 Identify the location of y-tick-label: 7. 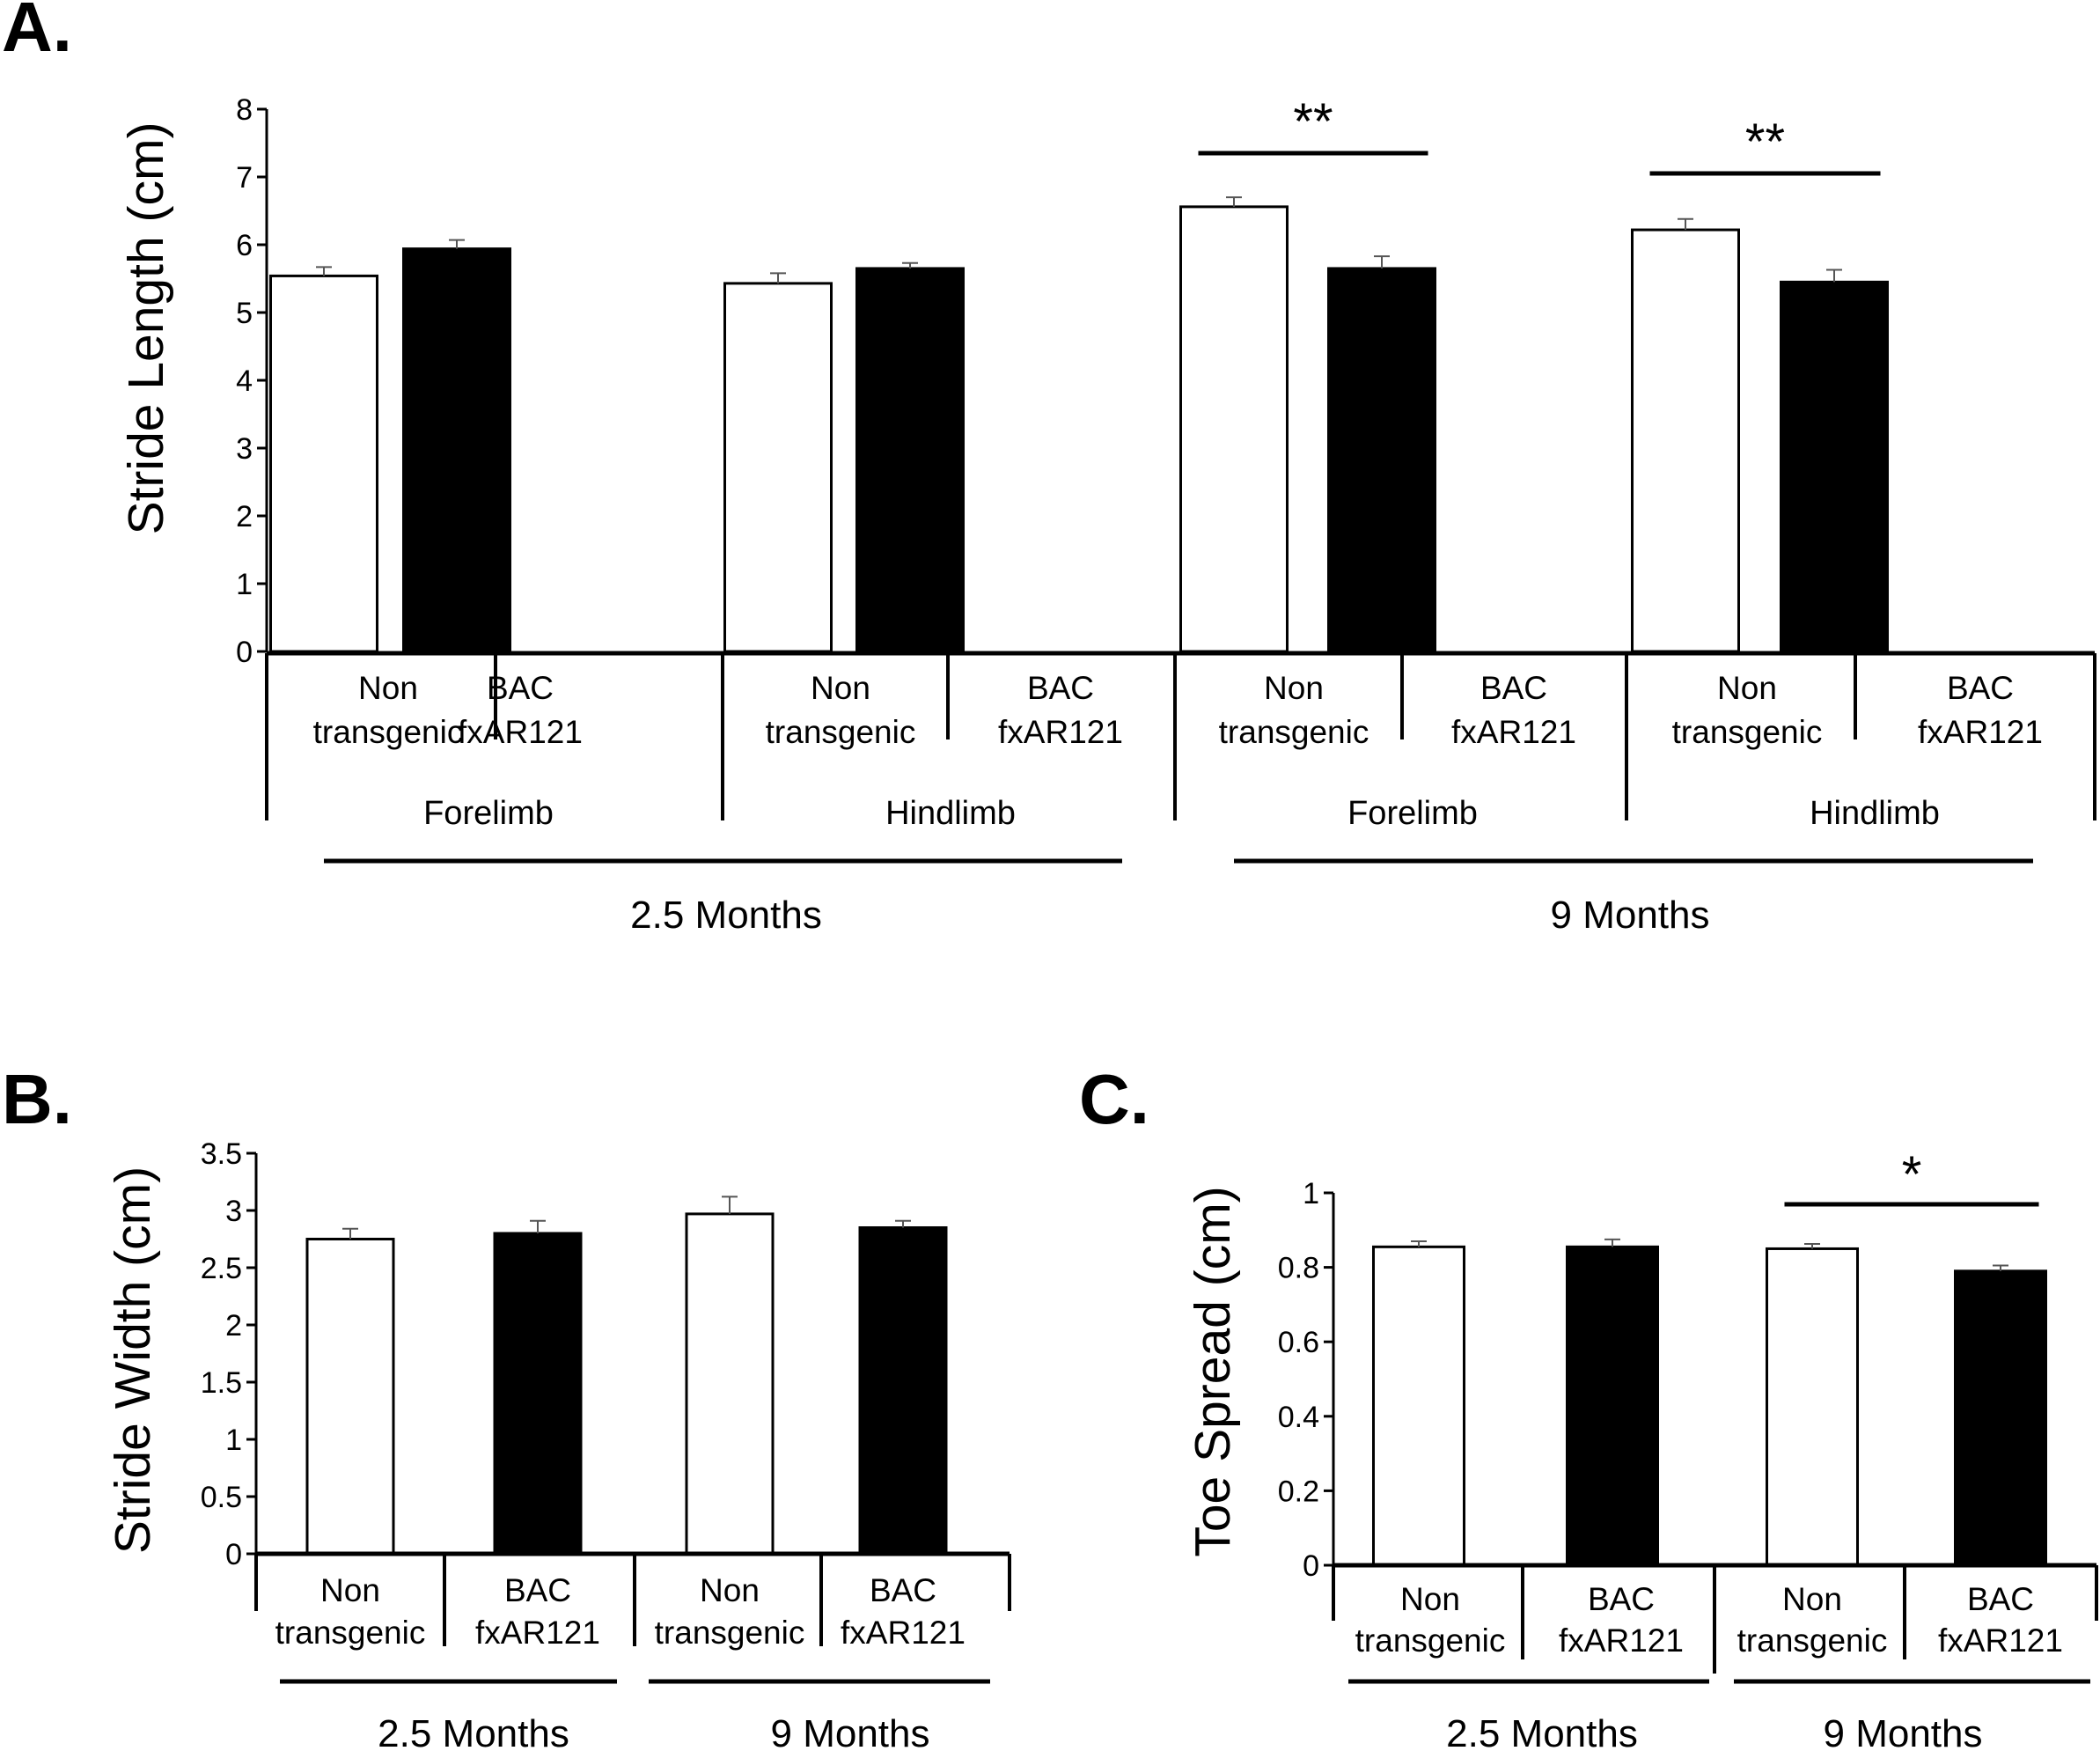
(245, 178).